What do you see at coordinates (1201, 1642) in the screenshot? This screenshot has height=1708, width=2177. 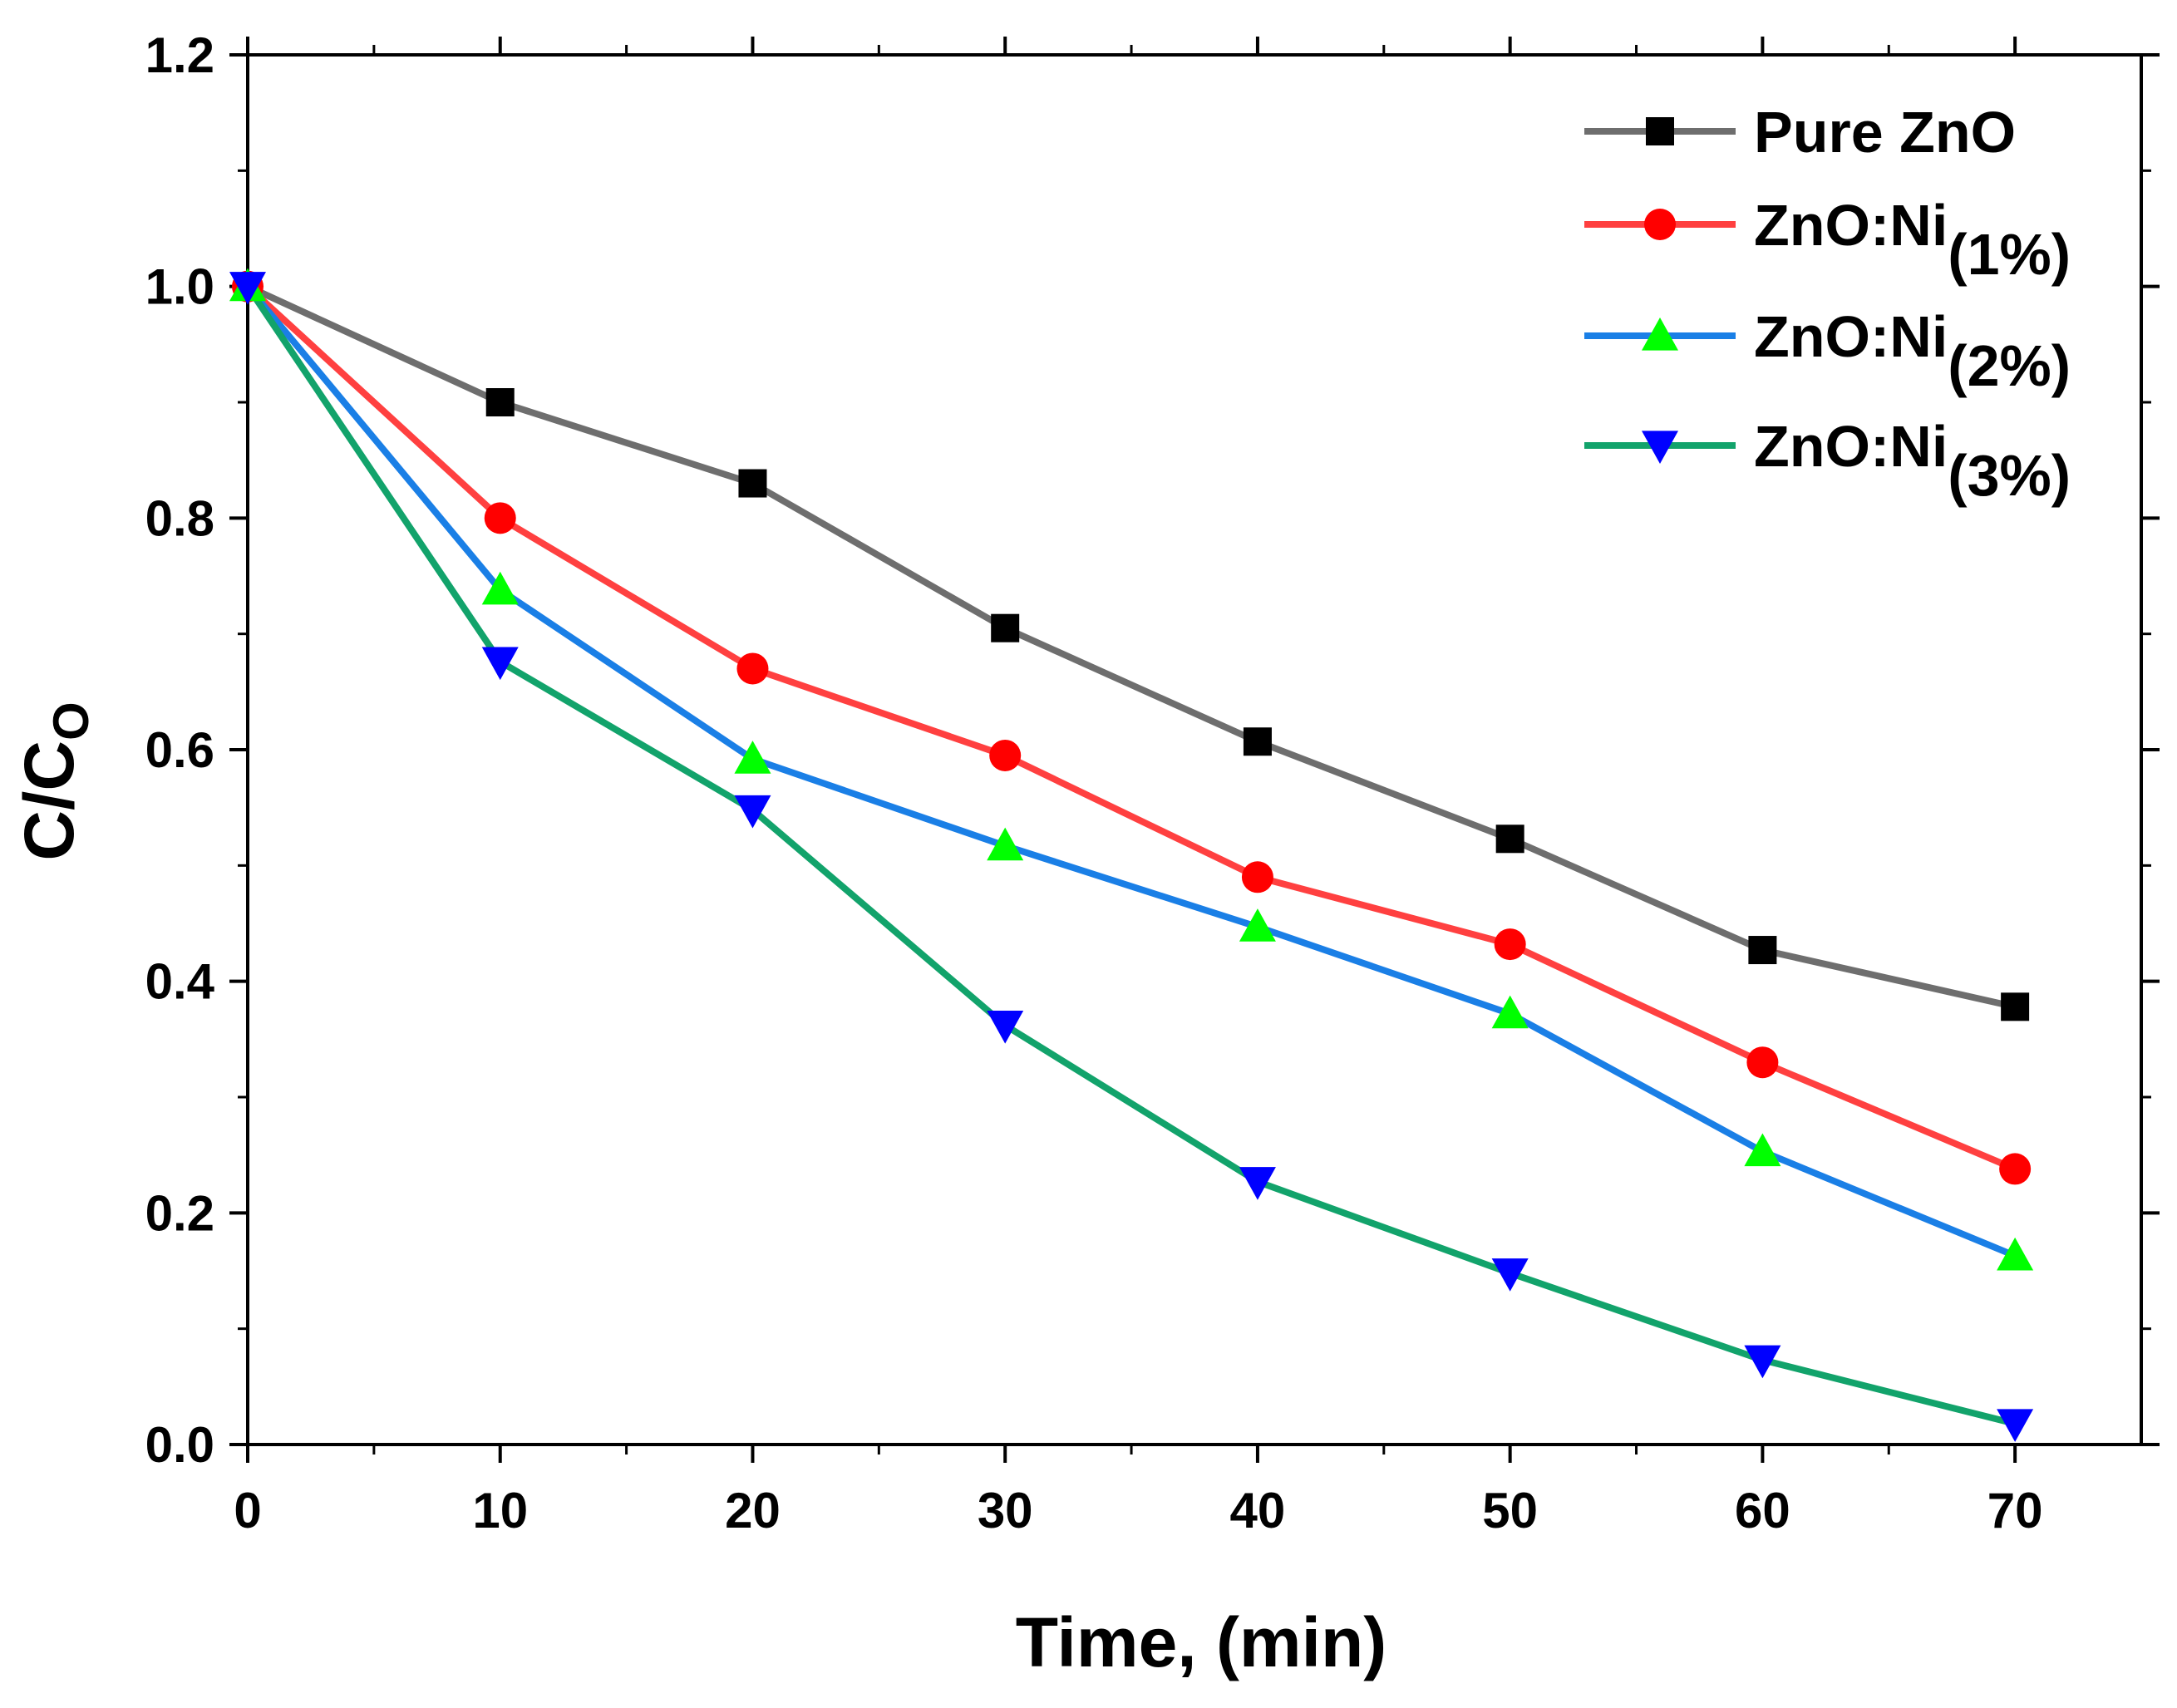 I see `x-axis-title: Time, (min)` at bounding box center [1201, 1642].